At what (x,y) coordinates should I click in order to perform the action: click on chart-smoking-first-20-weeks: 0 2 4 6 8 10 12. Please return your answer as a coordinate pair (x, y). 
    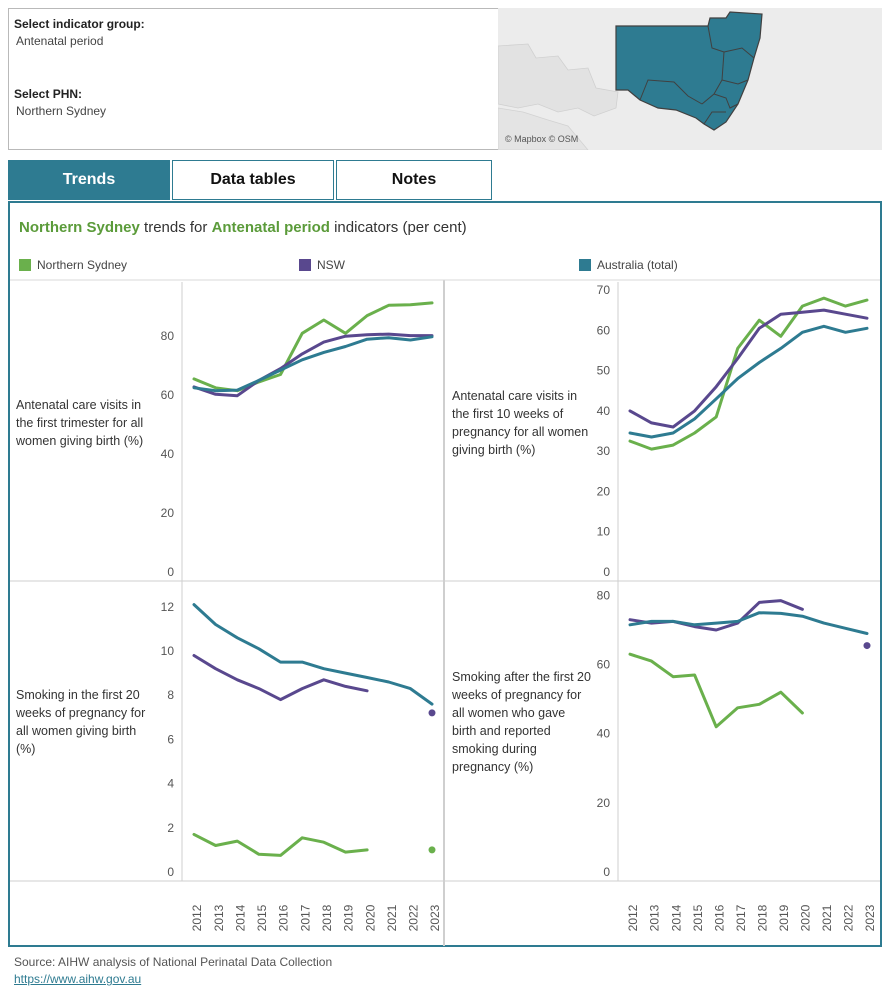
    Looking at the image, I should click on (298, 739).